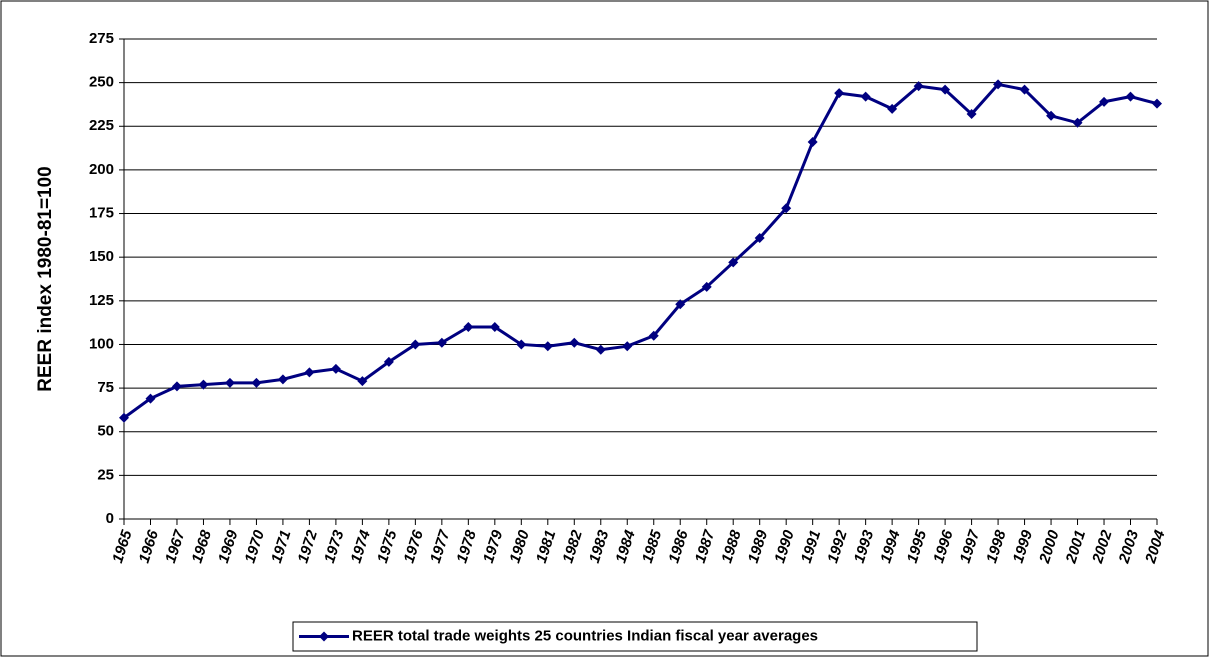 This screenshot has width=1210, height=663. I want to click on y-tick-label: 275, so click(101, 38).